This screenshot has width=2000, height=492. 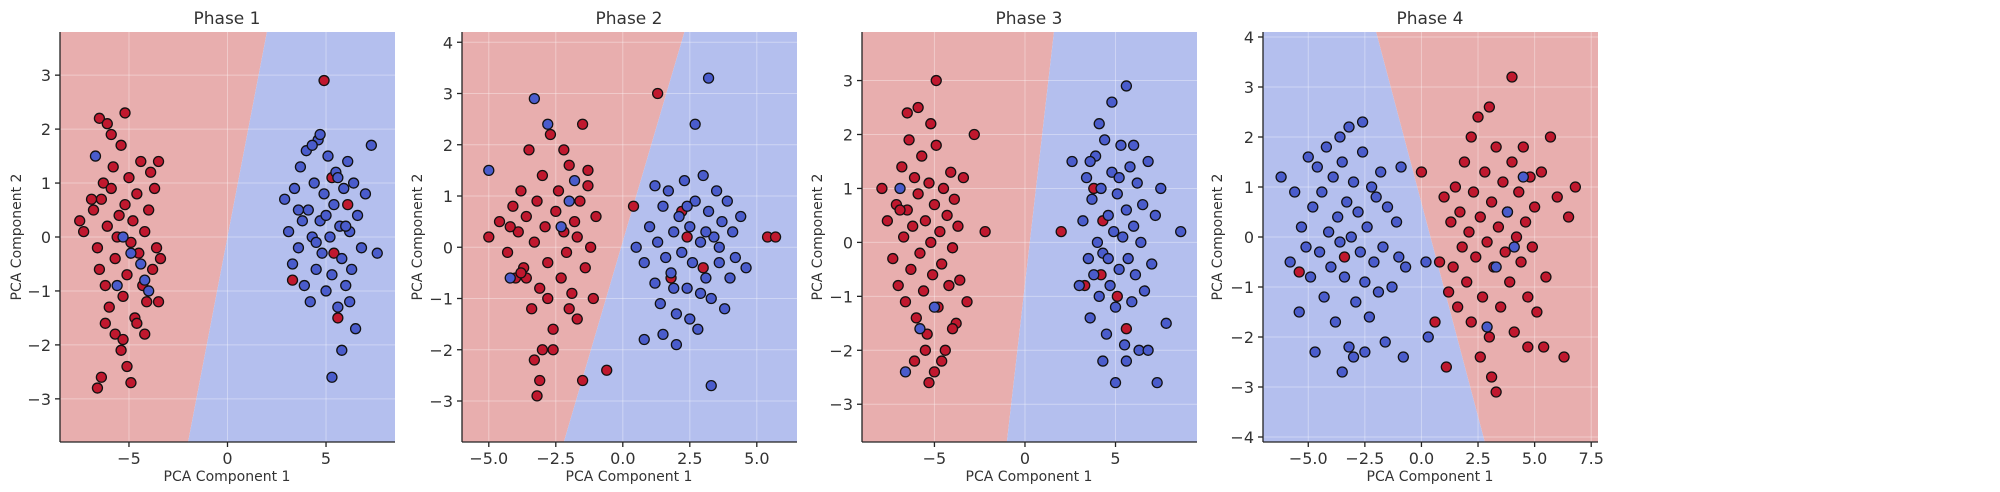 I want to click on y-tick-label: 2, so click(x=448, y=145).